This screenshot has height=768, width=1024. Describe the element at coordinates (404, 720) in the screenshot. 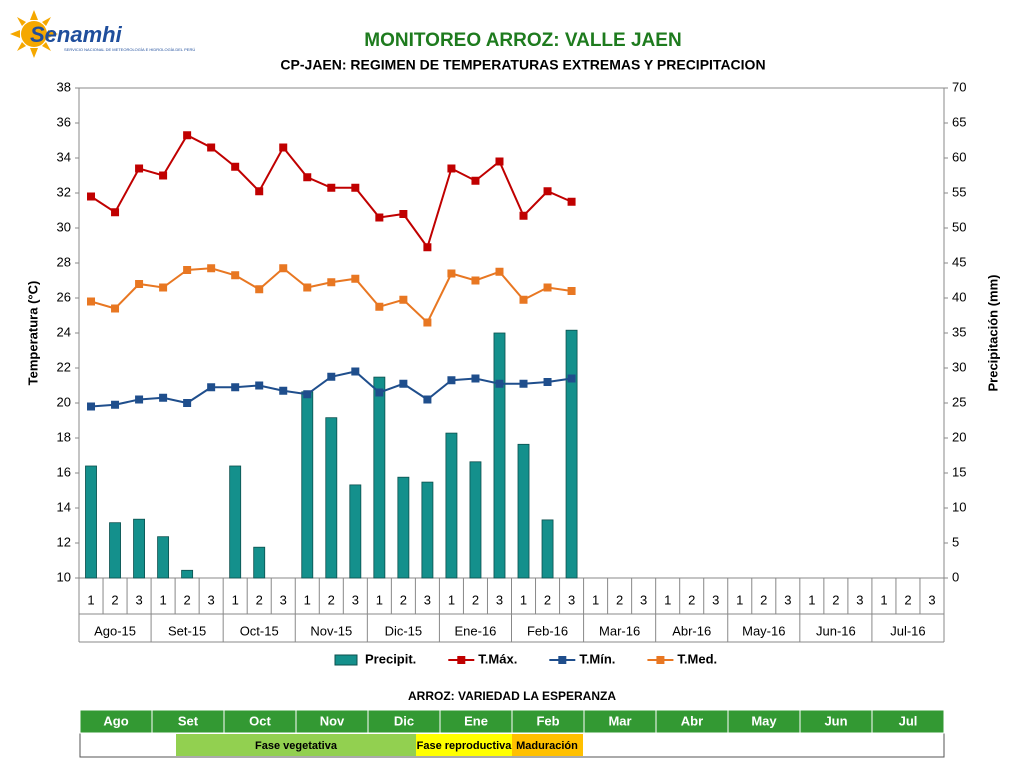

I see `month-label: Dic` at that location.